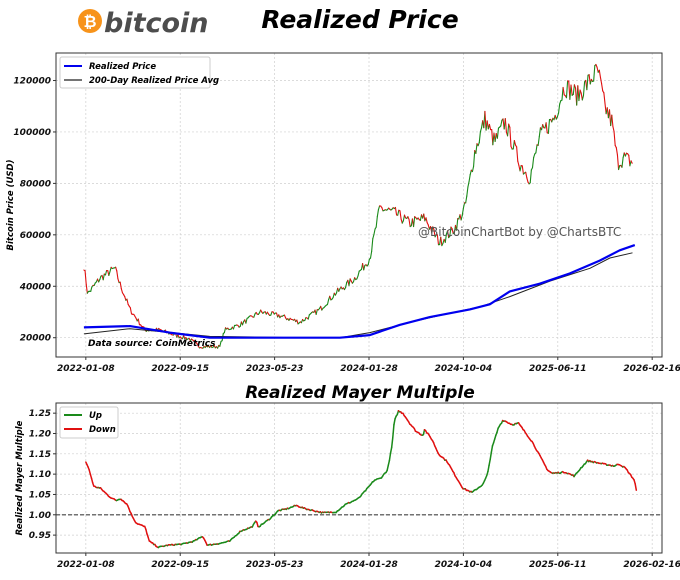 The width and height of the screenshot is (680, 580). I want to click on bitcoin-wordmark: bitcoin, so click(156, 23).